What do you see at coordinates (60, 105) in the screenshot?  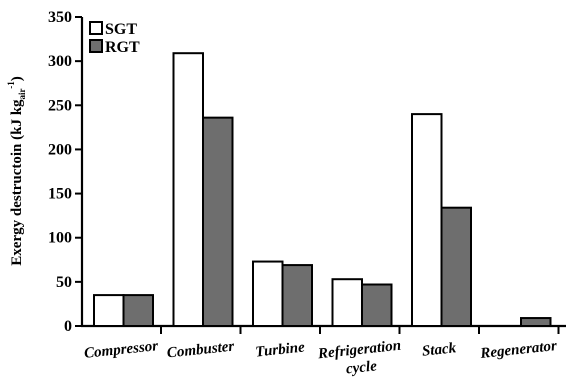 I see `y-tick-label: 250` at bounding box center [60, 105].